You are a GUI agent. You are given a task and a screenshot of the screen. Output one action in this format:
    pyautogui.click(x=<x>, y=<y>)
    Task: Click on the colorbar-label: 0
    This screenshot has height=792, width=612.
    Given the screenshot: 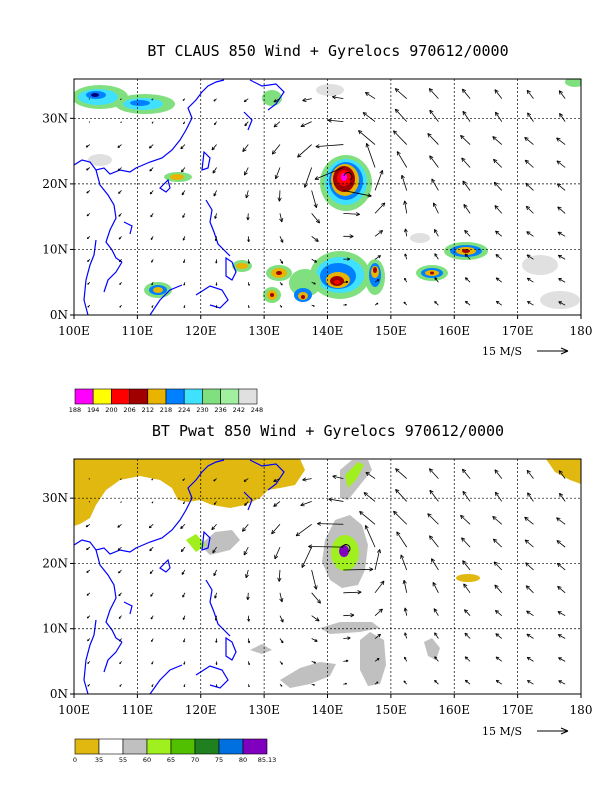 What is the action you would take?
    pyautogui.click(x=75, y=760)
    